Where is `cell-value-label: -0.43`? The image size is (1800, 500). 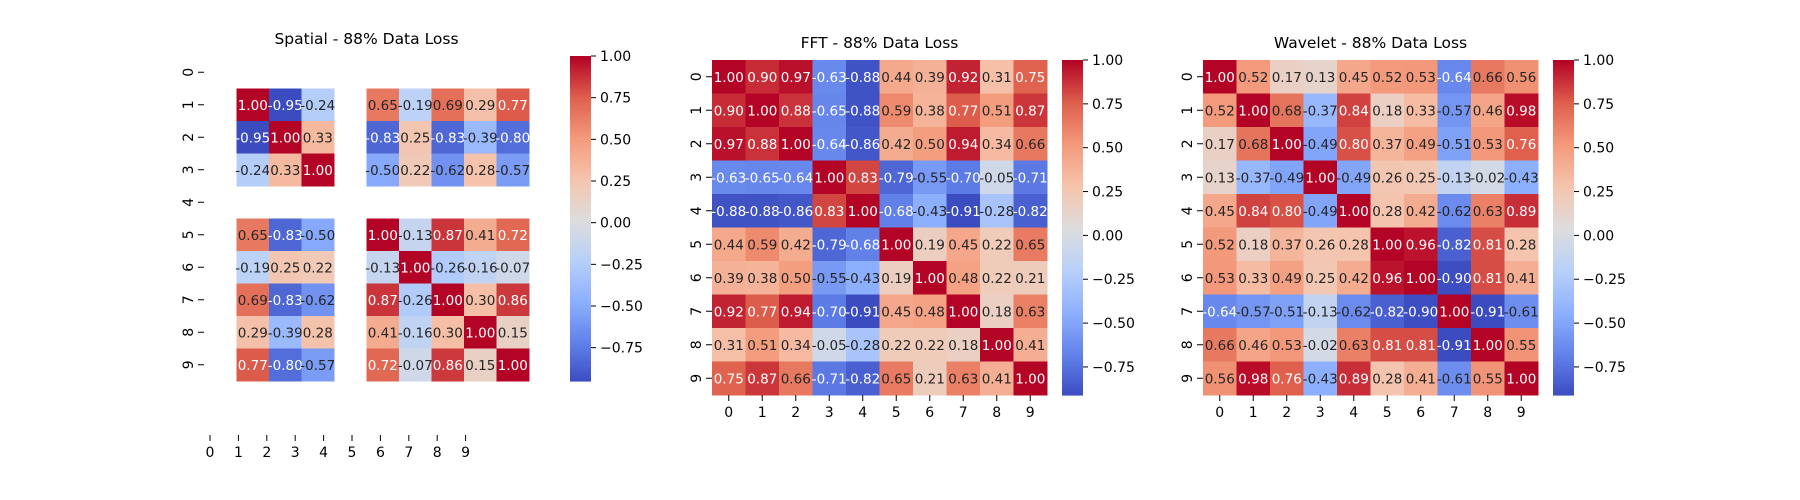
cell-value-label: -0.43 is located at coordinates (862, 279).